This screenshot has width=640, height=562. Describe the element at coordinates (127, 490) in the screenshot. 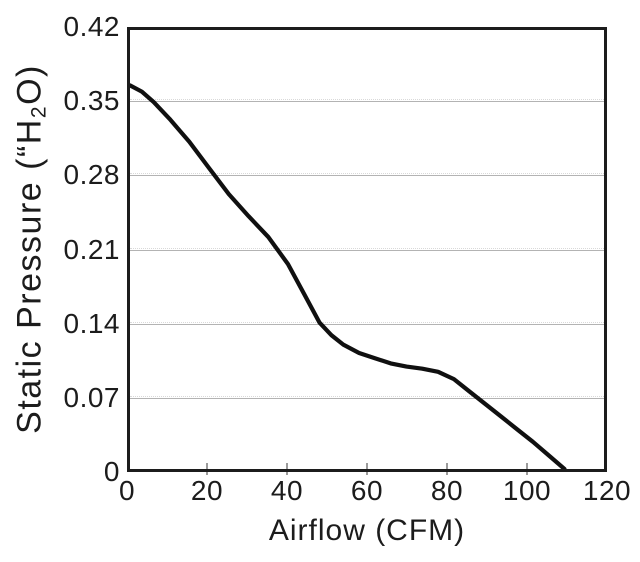

I see `x-tick-label: 0` at that location.